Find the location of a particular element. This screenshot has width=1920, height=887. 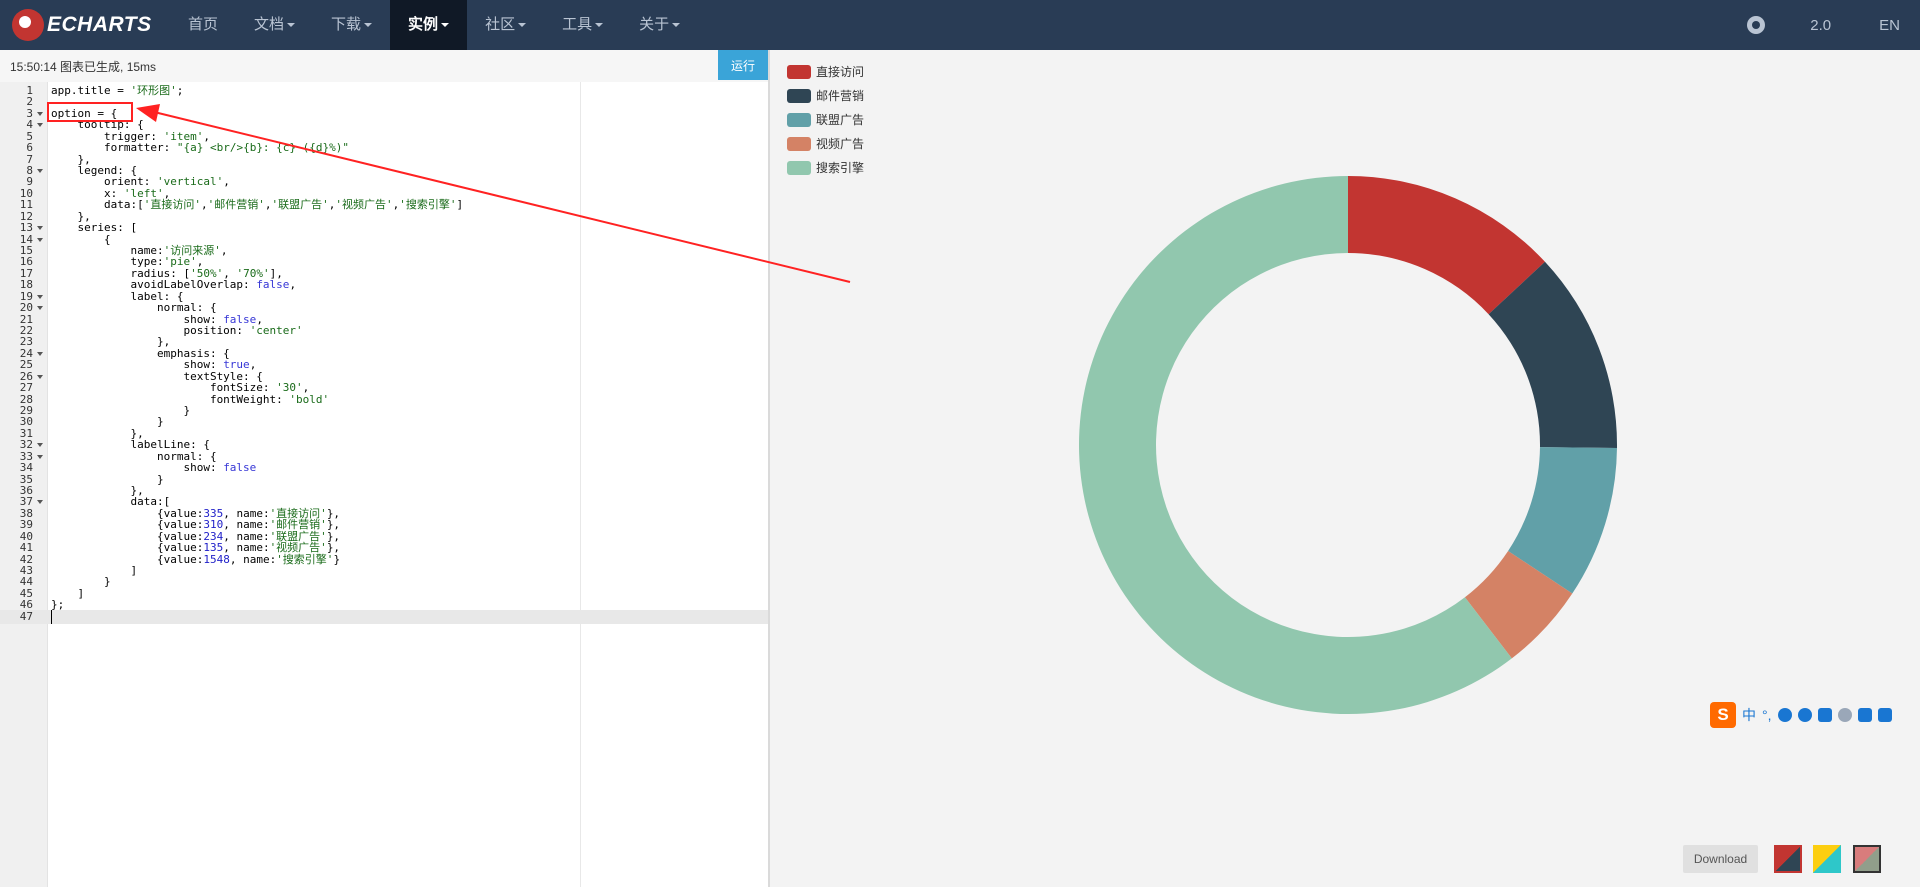

user-icon is located at coordinates (1844, 715).